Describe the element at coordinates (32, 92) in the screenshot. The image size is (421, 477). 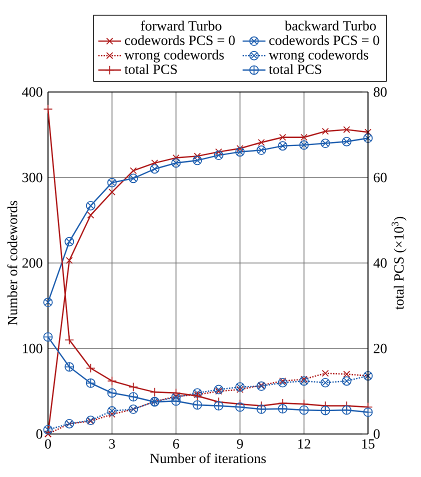
I see `y-tick-label: 400` at that location.